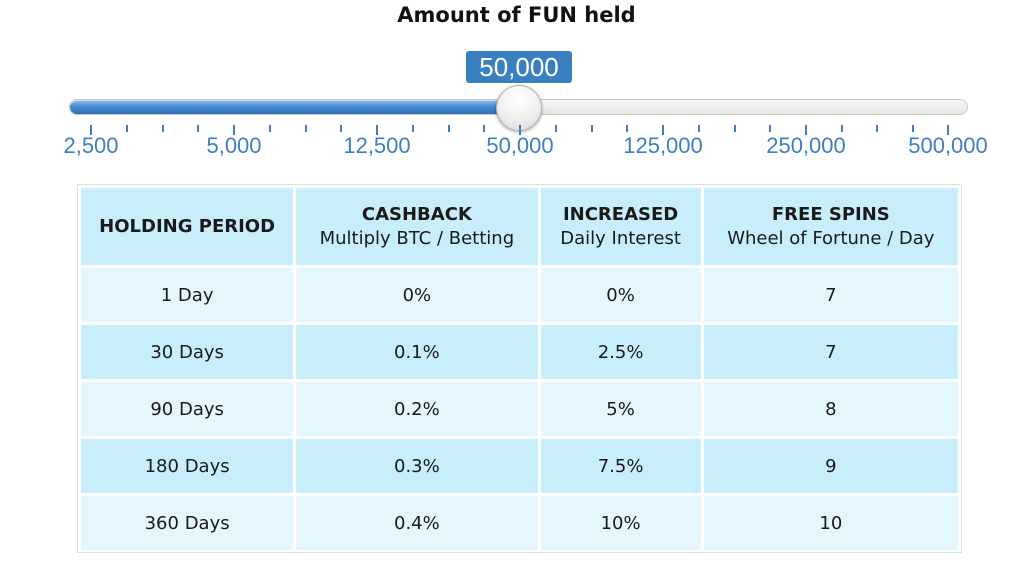 The height and width of the screenshot is (586, 1033). I want to click on header-main: INCREASED, so click(620, 214).